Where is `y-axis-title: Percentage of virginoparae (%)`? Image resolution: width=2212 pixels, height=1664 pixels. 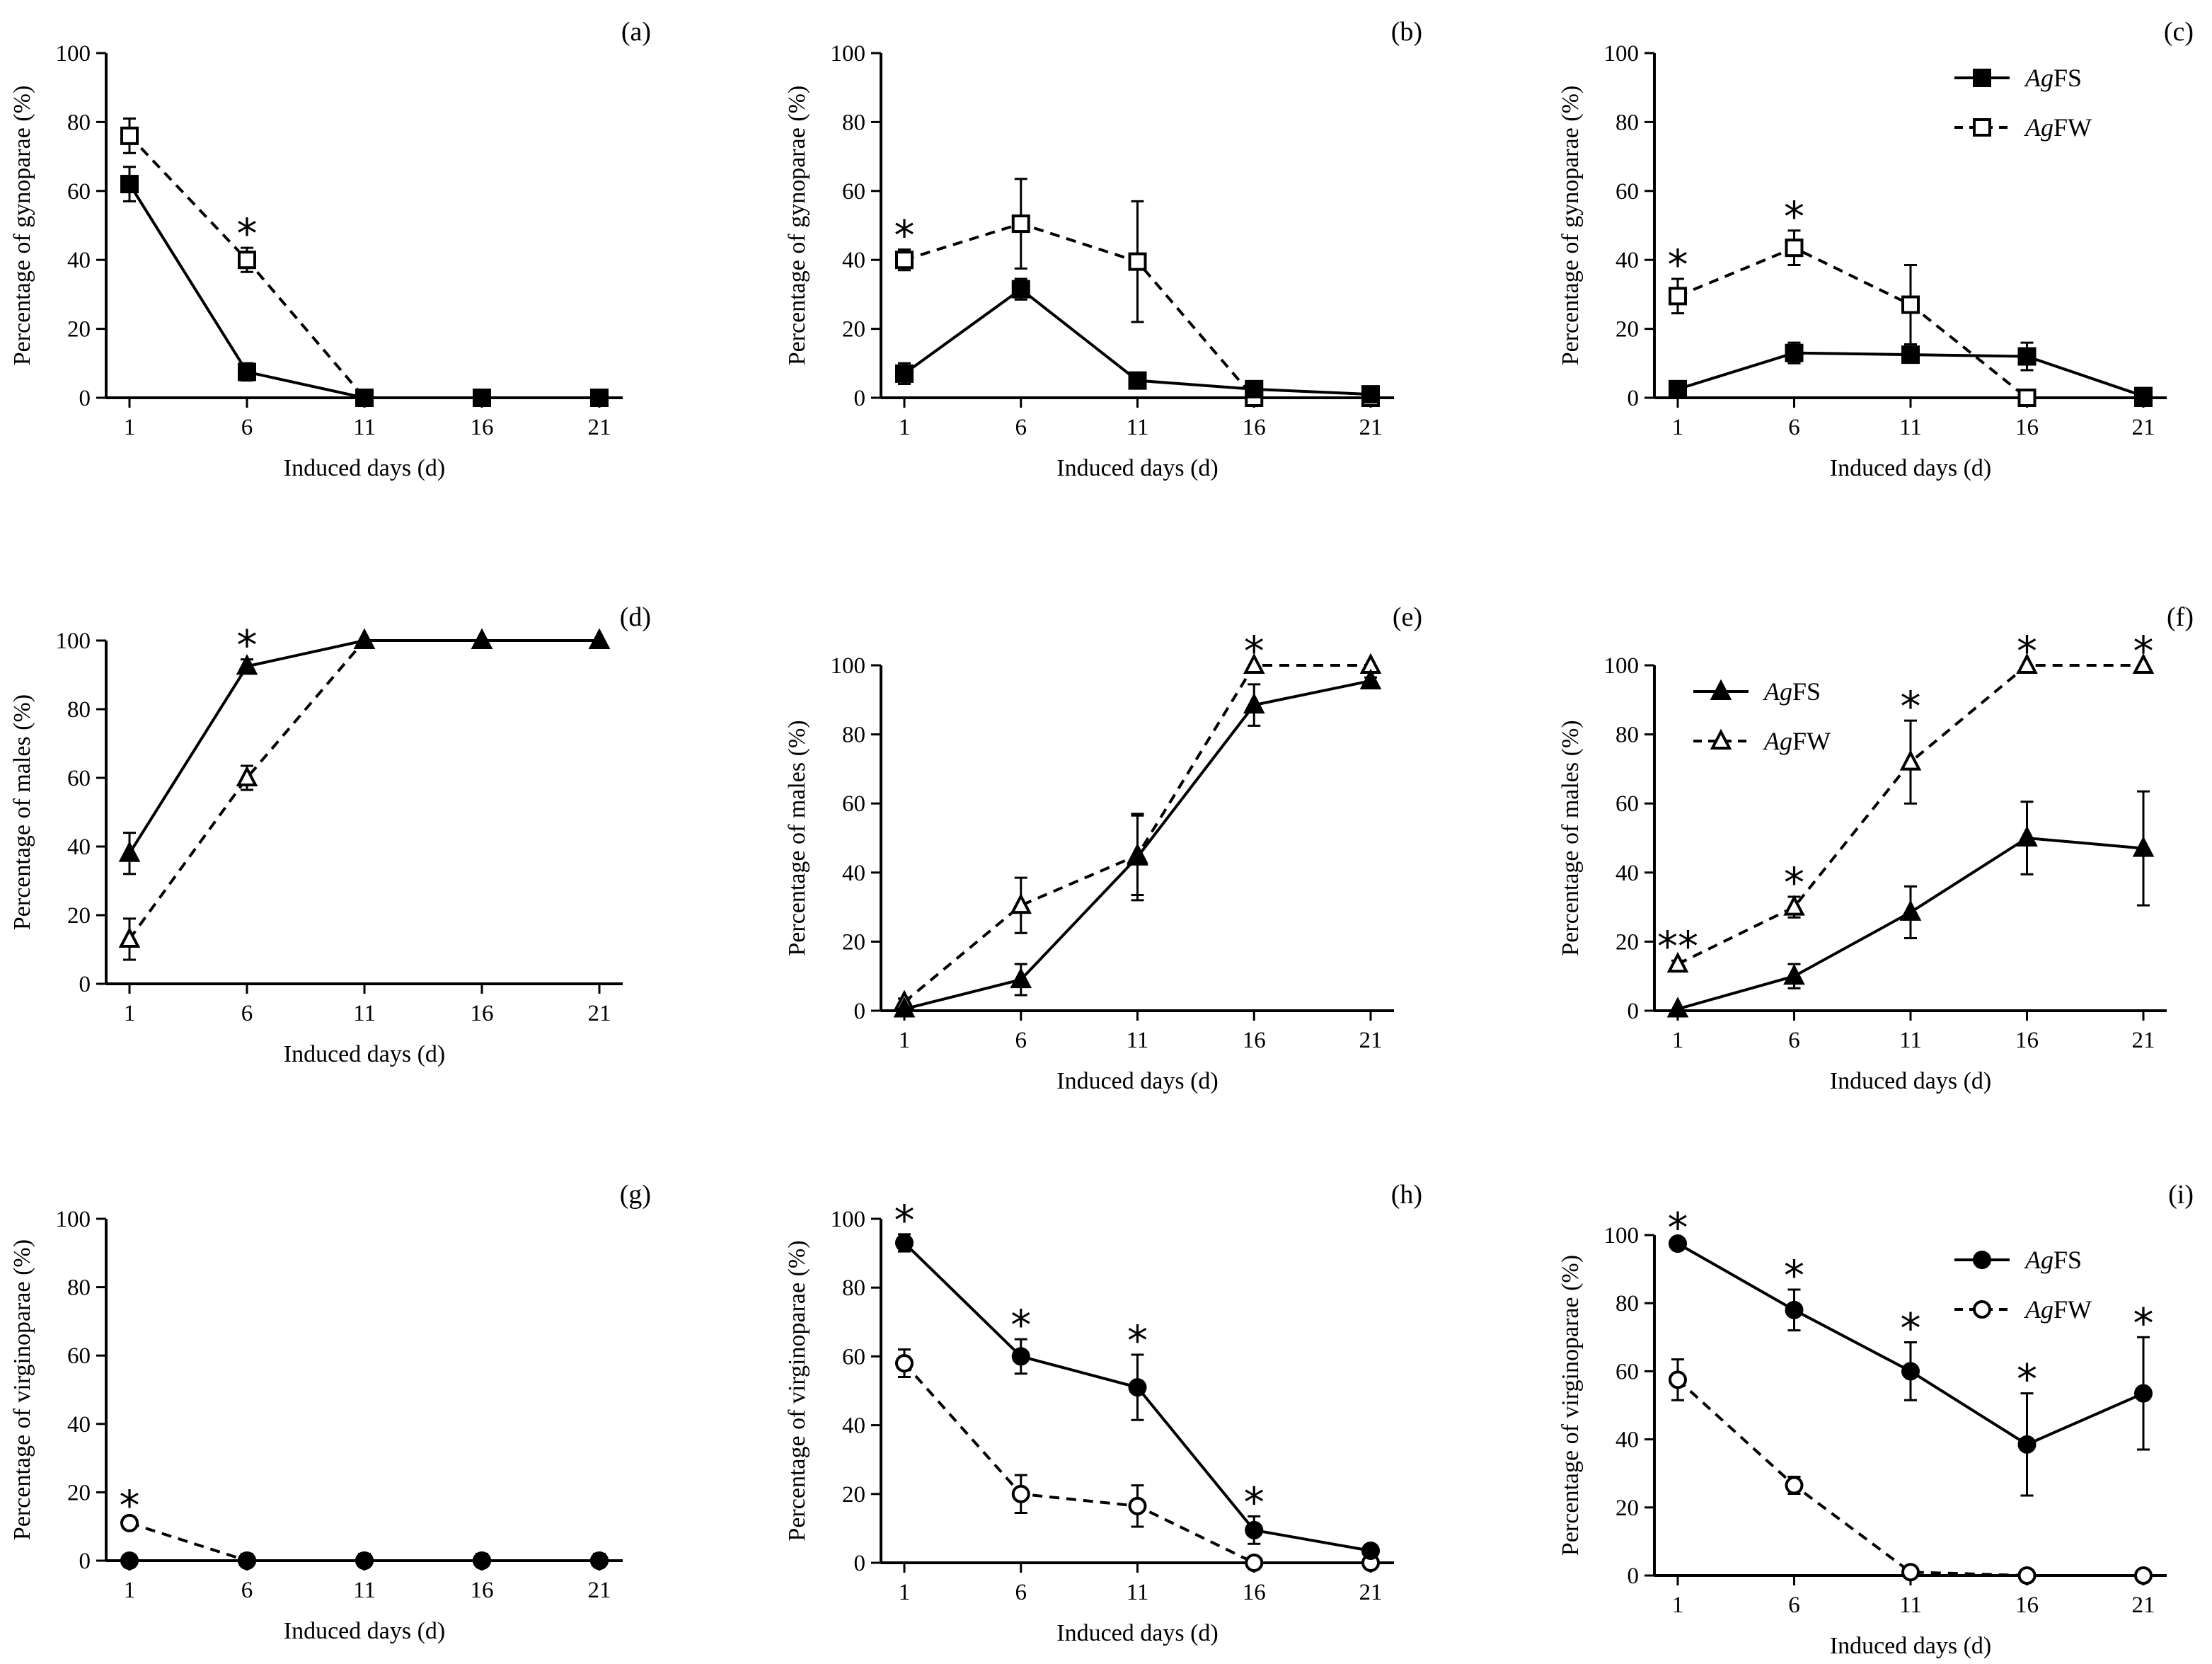
y-axis-title: Percentage of virginoparae (%) is located at coordinates (22, 1389).